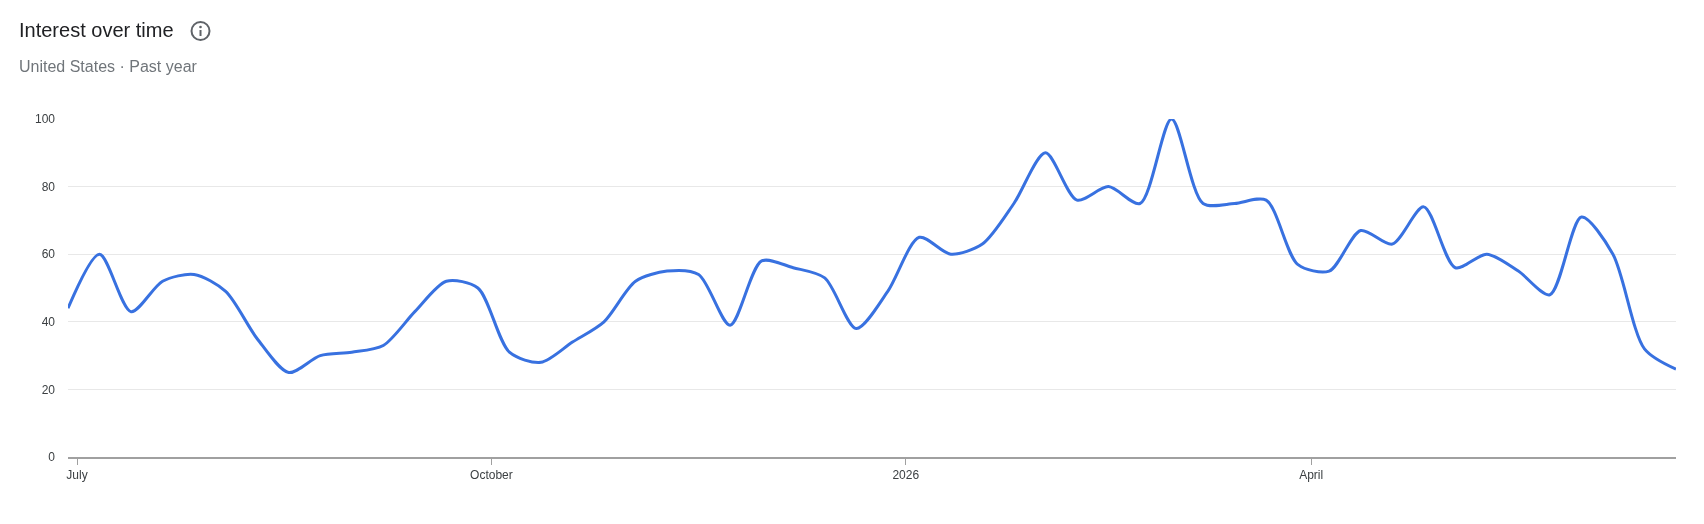  I want to click on y-tick-label: 80, so click(48, 186).